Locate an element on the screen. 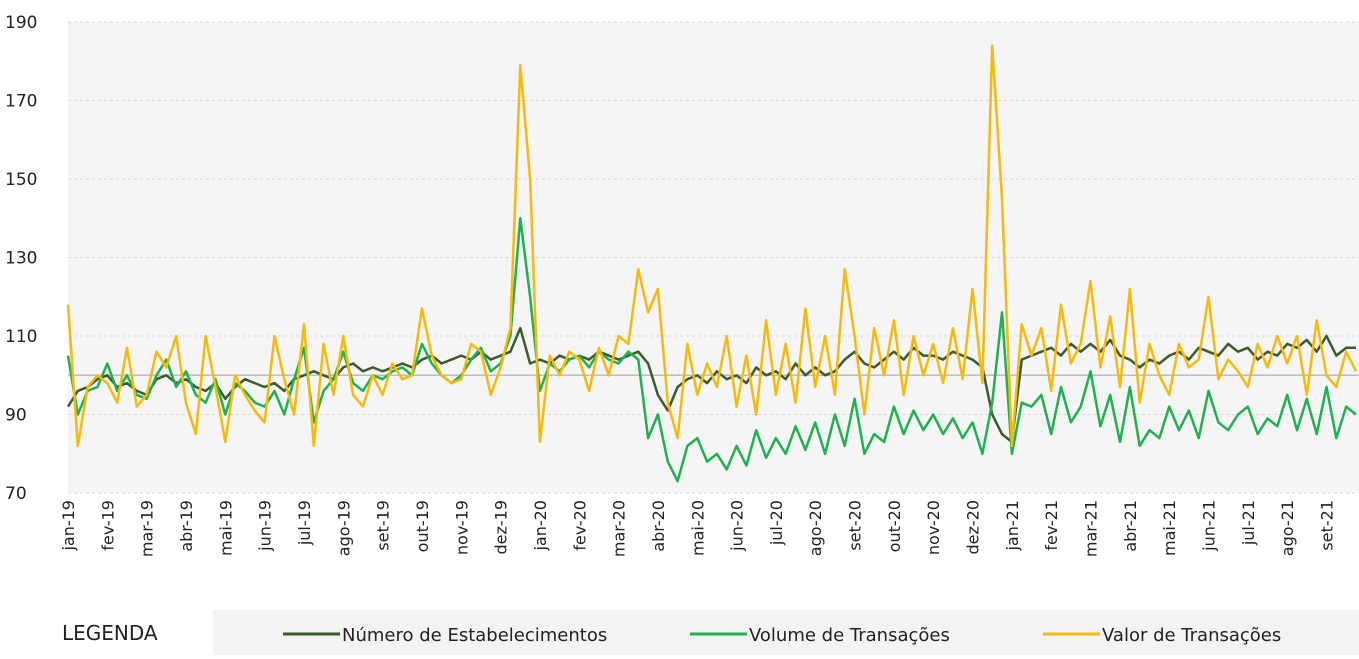 The width and height of the screenshot is (1359, 659). y-tick-label: 150 is located at coordinates (21, 180).